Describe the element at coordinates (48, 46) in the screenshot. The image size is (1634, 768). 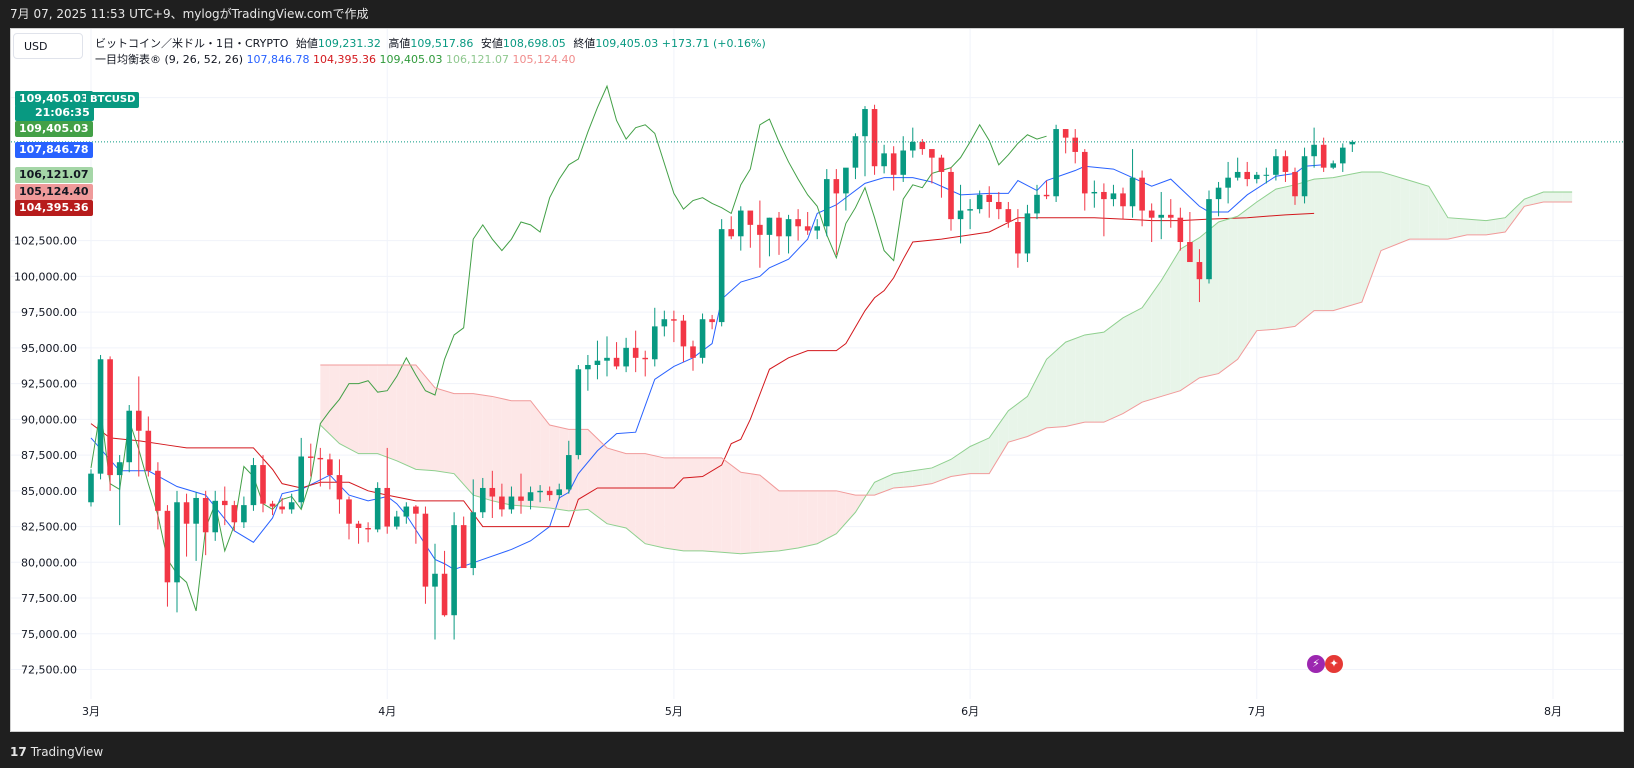
I see `currency-selector: USD` at that location.